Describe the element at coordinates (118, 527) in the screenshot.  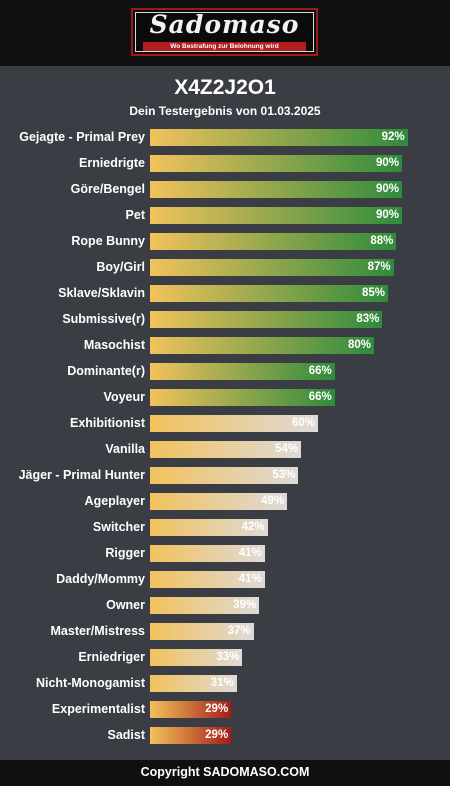
I see `category-label: Switcher` at that location.